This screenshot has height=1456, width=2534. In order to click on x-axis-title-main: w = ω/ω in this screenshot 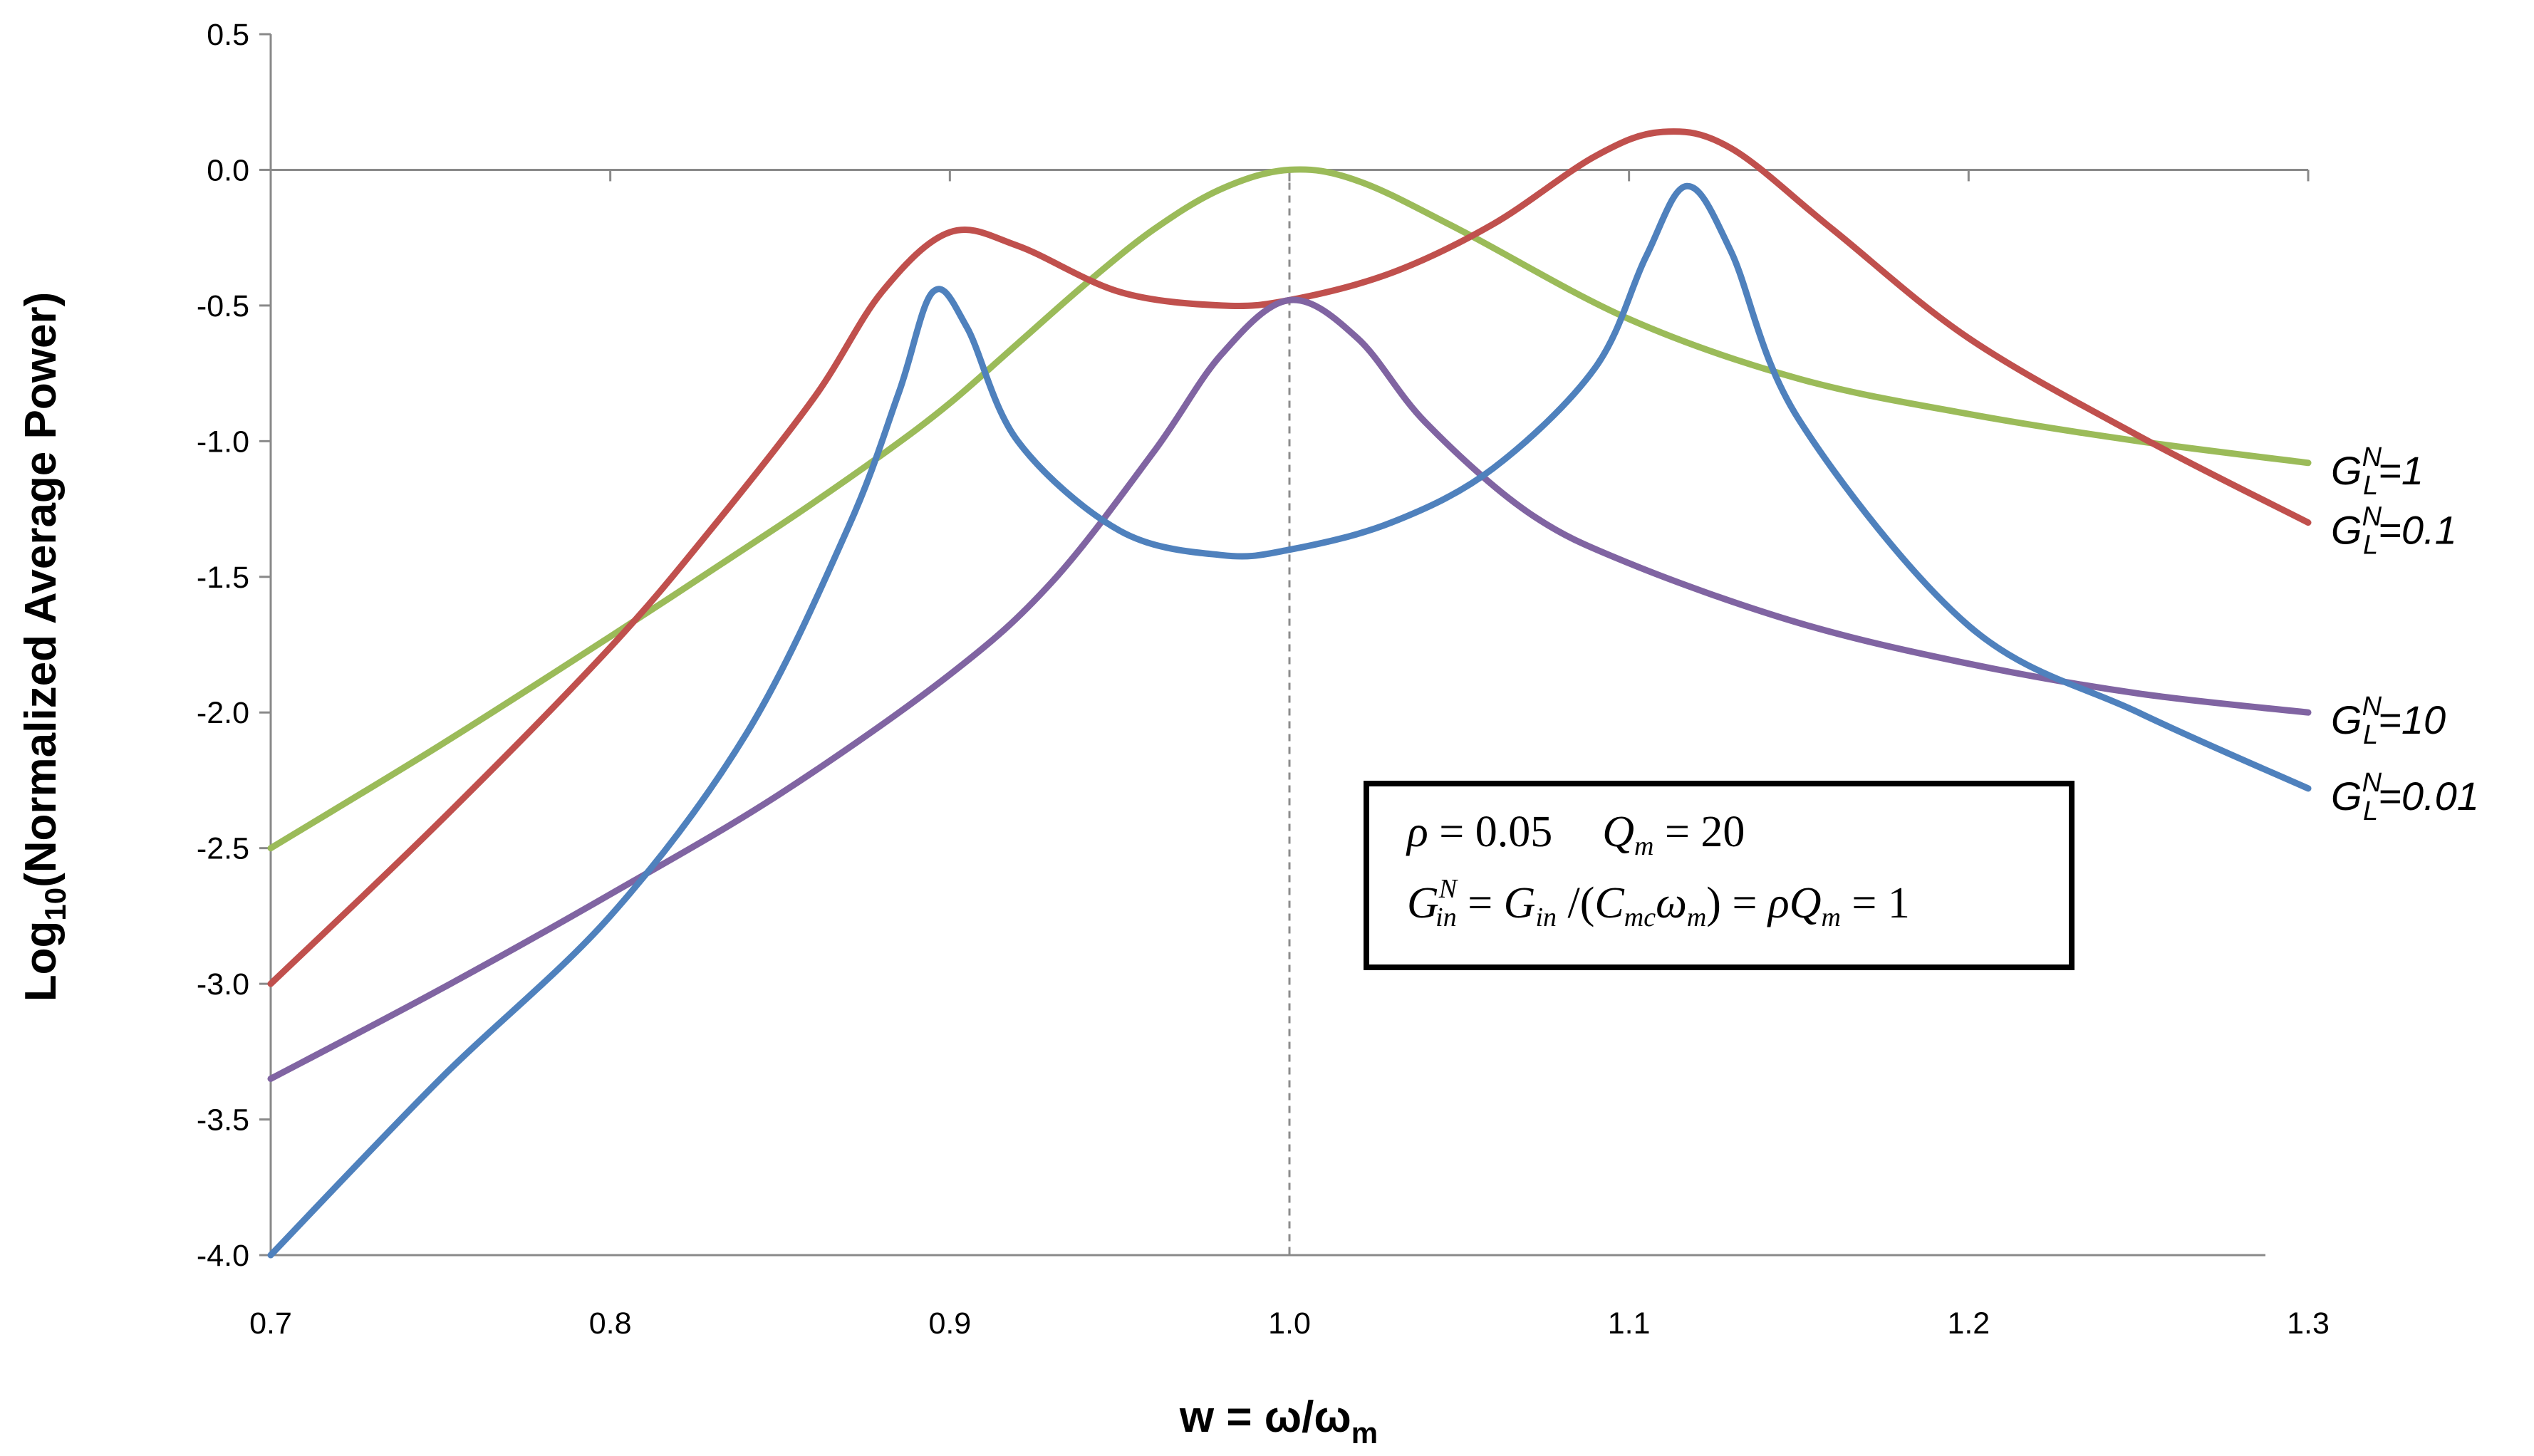, I will do `click(1265, 1417)`.